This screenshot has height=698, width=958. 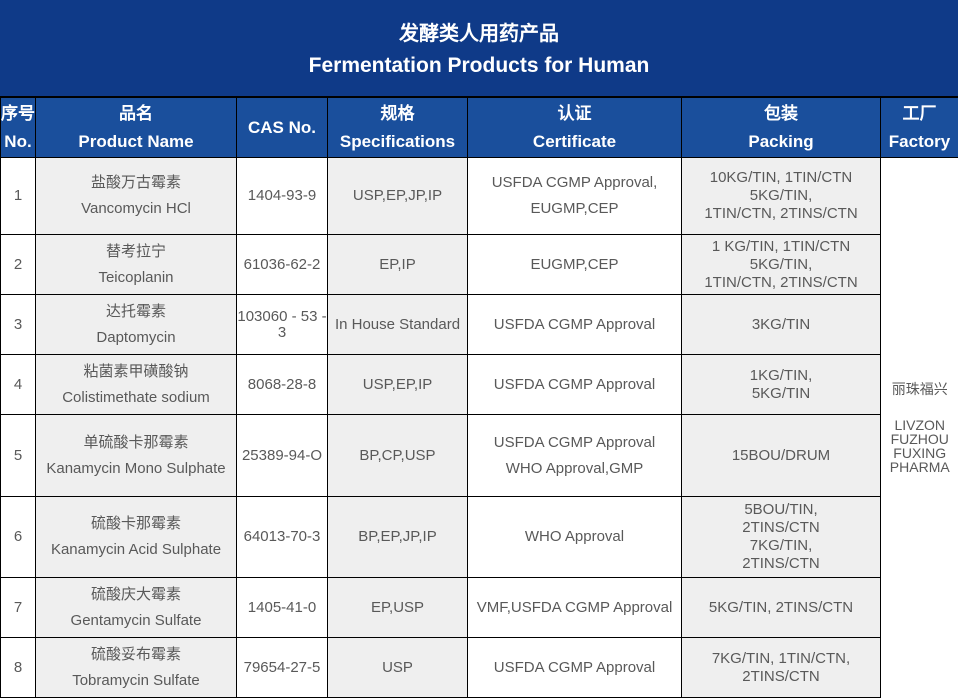 What do you see at coordinates (398, 196) in the screenshot?
I see `cell-spec: USP,EP,JP,IP` at bounding box center [398, 196].